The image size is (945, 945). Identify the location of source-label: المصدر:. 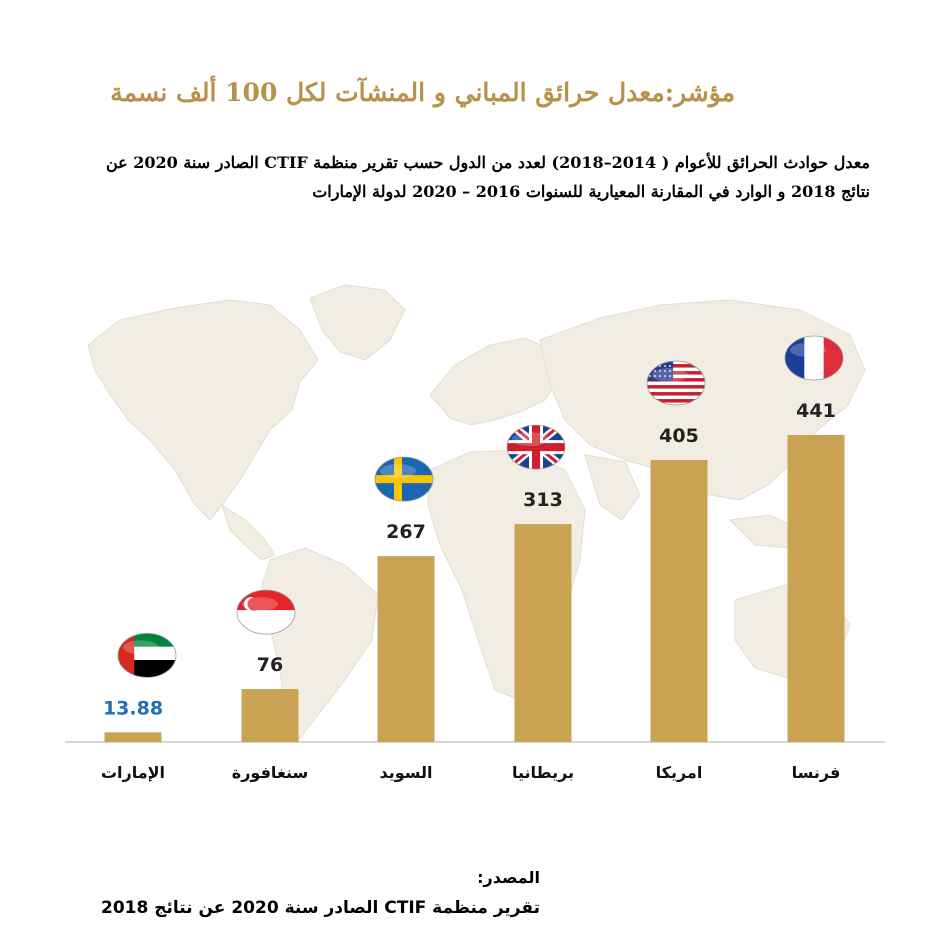
(508, 877).